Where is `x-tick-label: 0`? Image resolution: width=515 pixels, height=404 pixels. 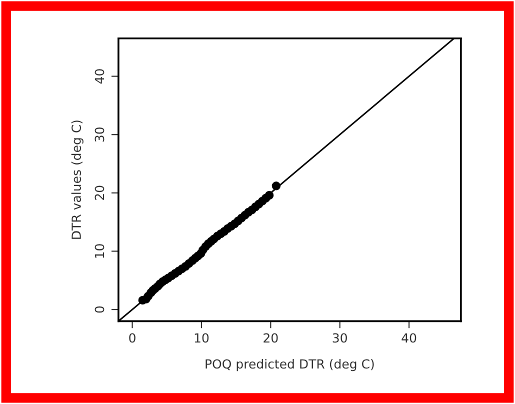 x-tick-label: 0 is located at coordinates (132, 338).